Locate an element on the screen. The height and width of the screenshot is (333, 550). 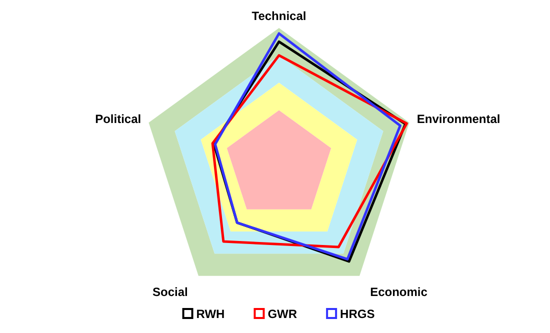
spoke-label: Technical is located at coordinates (279, 16).